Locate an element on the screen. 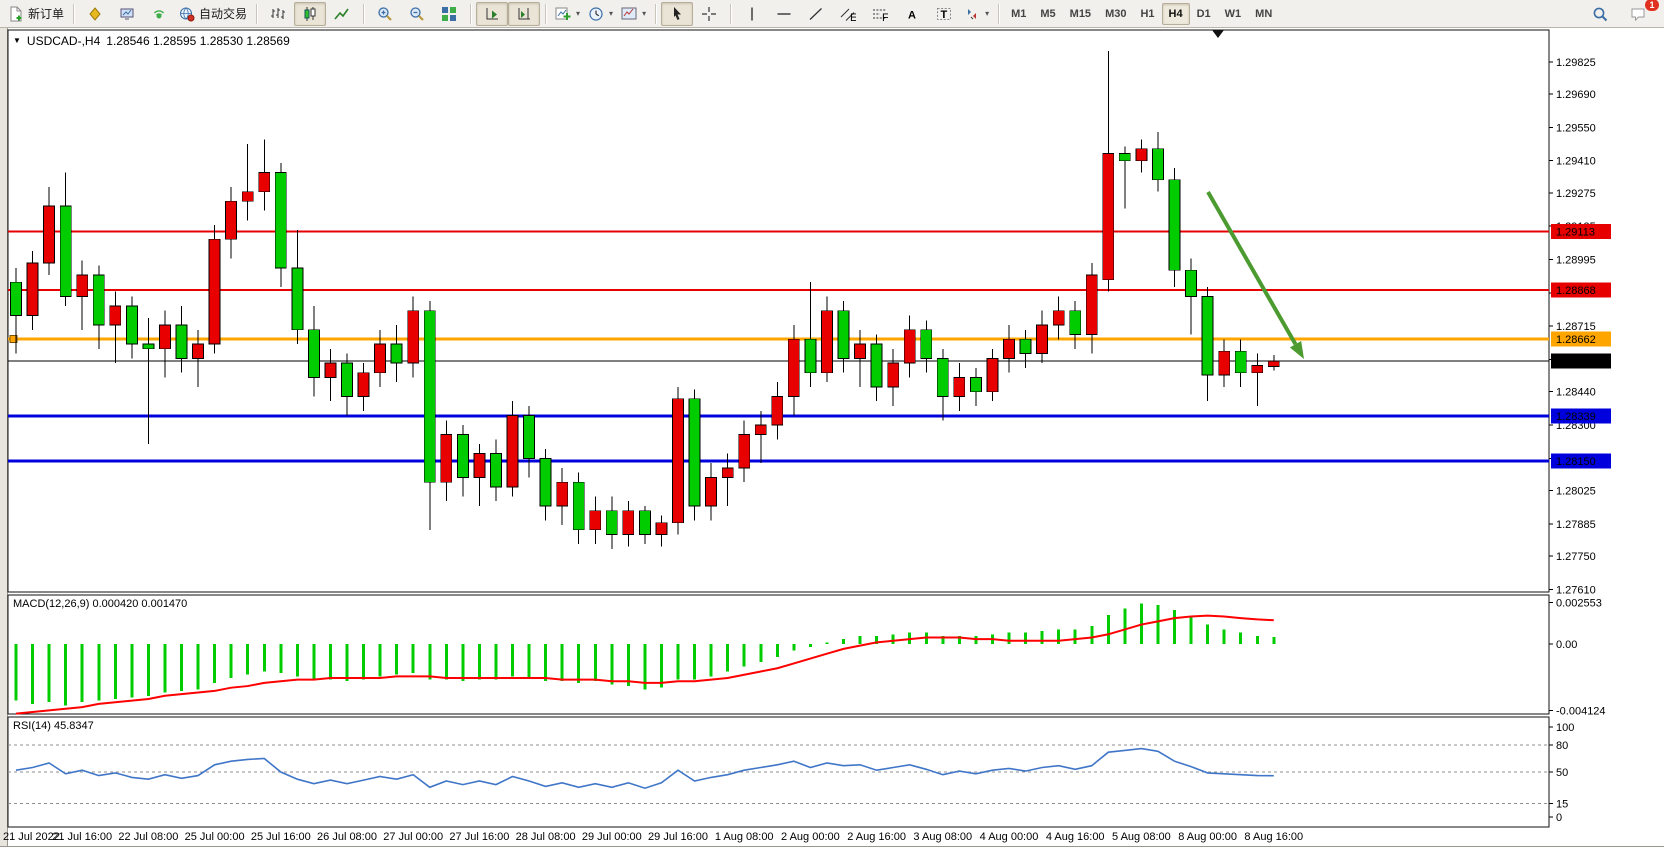 The height and width of the screenshot is (847, 1664). timeframe-button-m1: M1 is located at coordinates (1019, 13).